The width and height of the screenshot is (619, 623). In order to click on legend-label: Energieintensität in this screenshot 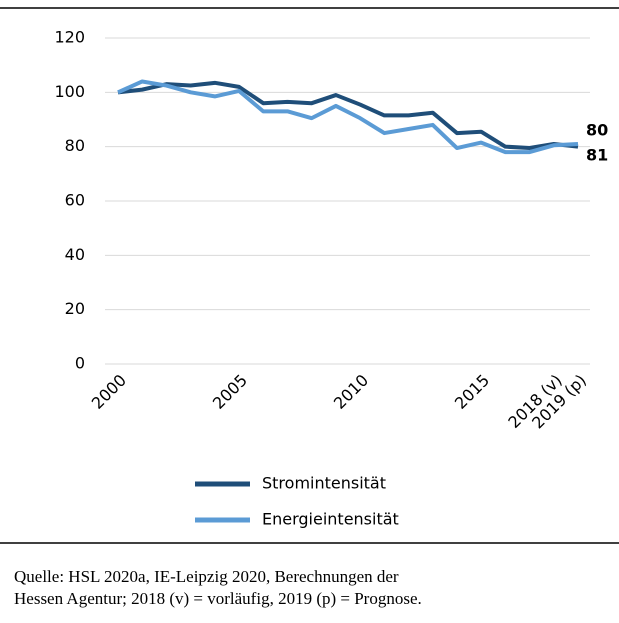, I will do `click(330, 519)`.